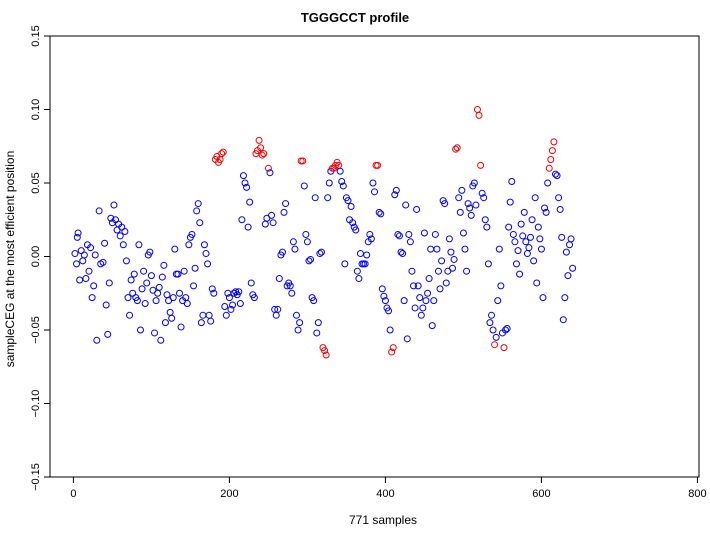 This screenshot has height=535, width=710. Describe the element at coordinates (36, 256) in the screenshot. I see `y-tick-label: 0.00` at that location.